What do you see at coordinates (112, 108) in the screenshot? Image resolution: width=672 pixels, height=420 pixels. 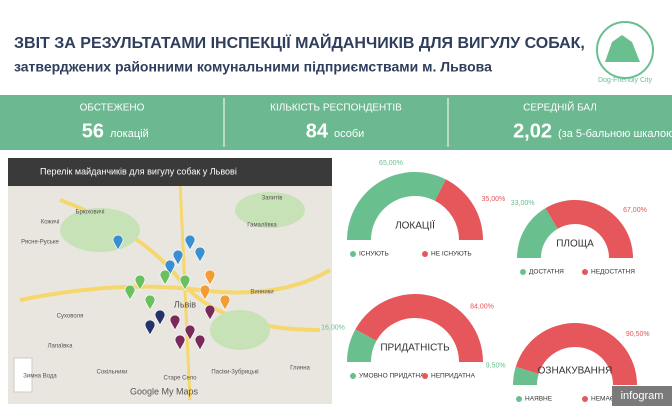 I see `stat-label: ОБСТЕЖЕНО` at bounding box center [112, 108].